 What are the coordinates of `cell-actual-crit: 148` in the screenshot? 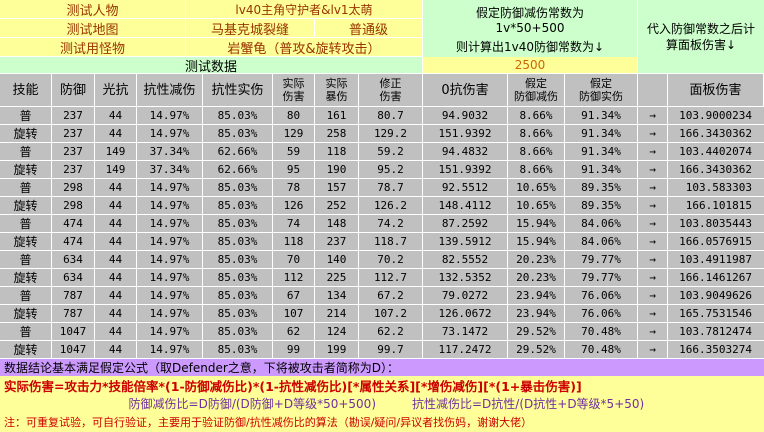 It's located at (337, 223).